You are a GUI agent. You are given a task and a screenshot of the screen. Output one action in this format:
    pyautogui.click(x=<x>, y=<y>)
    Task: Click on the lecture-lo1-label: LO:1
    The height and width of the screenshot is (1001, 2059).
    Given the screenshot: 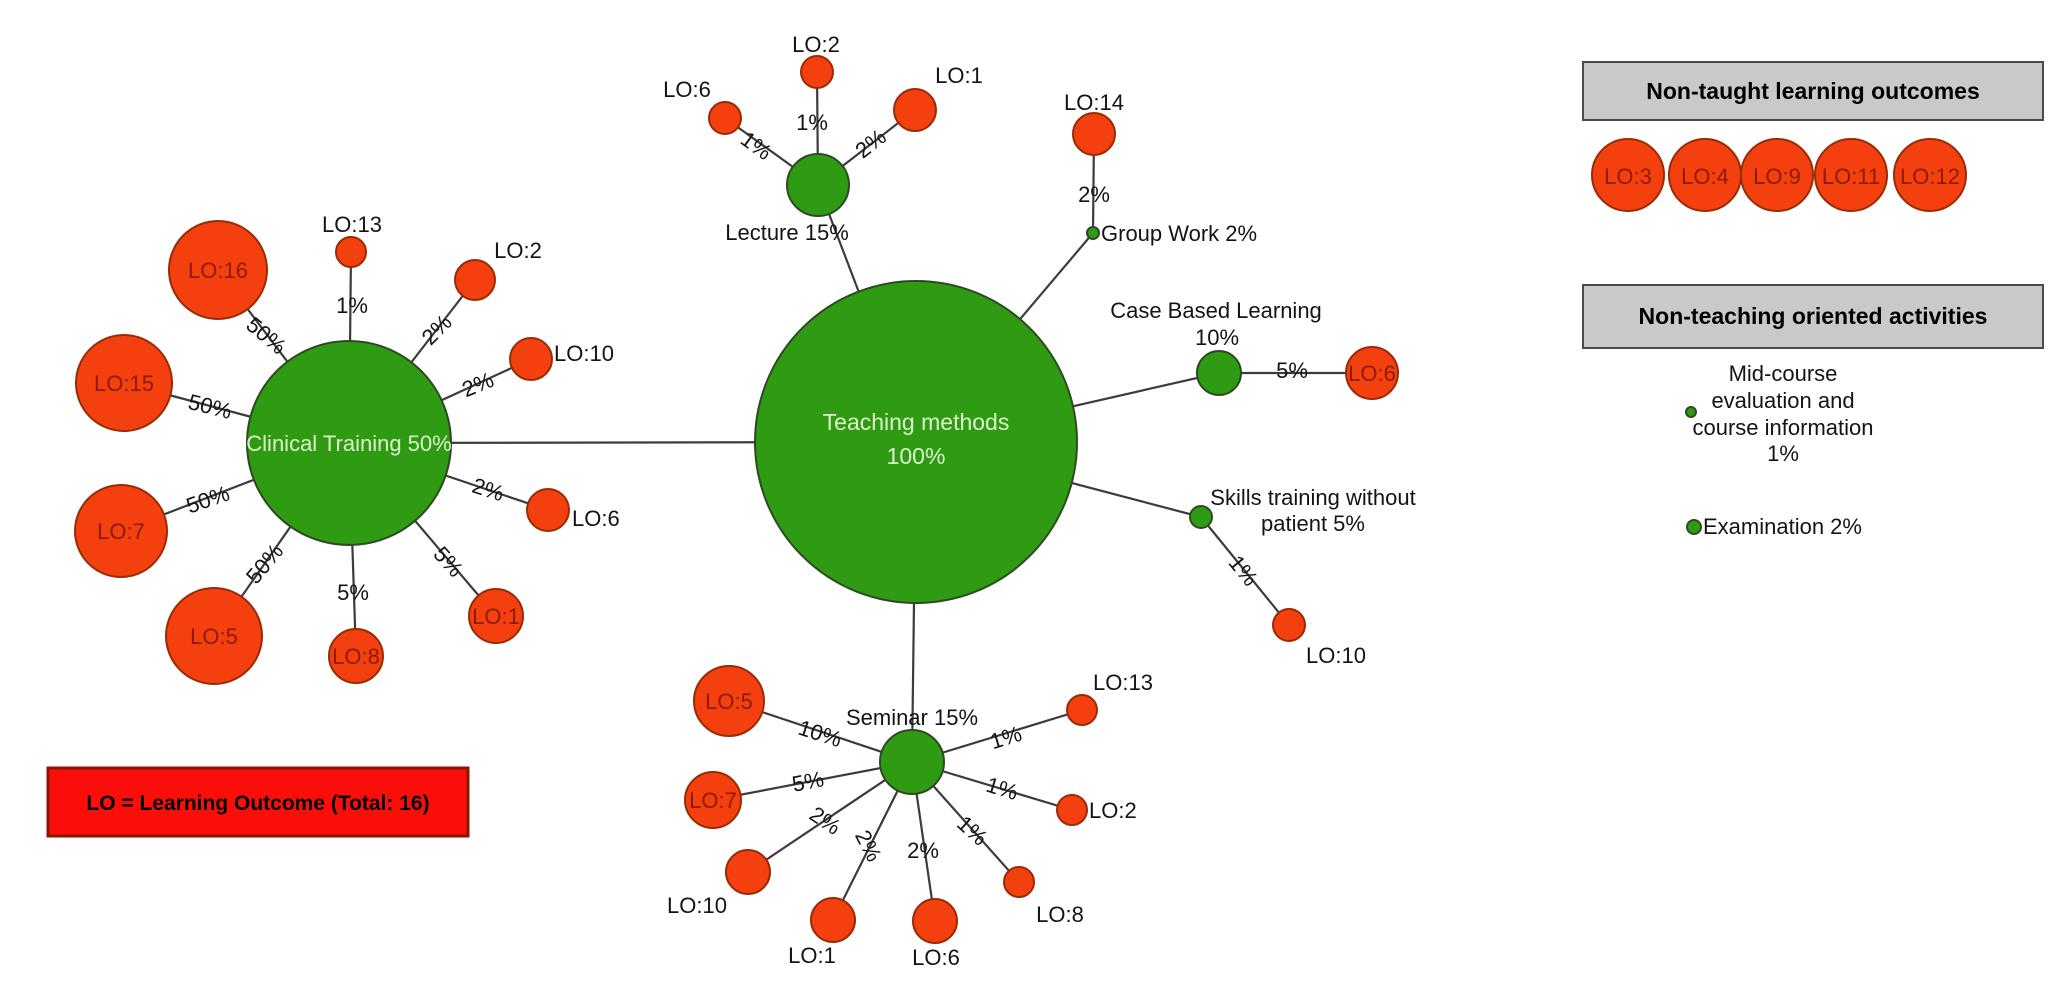 What is the action you would take?
    pyautogui.click(x=959, y=75)
    